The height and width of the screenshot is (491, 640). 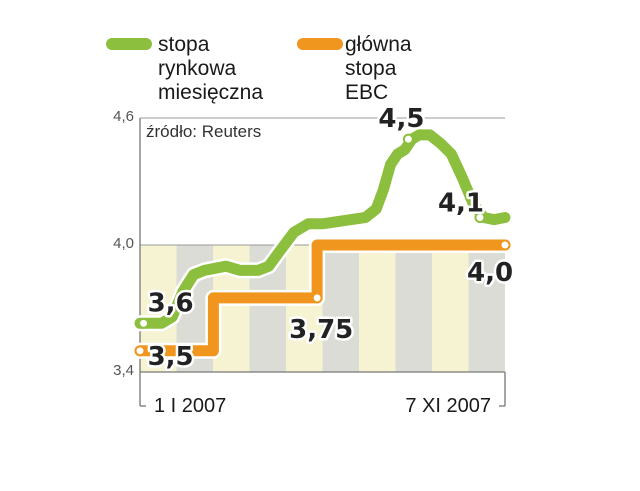 I want to click on series-line-ecb-rate, so click(x=322, y=298).